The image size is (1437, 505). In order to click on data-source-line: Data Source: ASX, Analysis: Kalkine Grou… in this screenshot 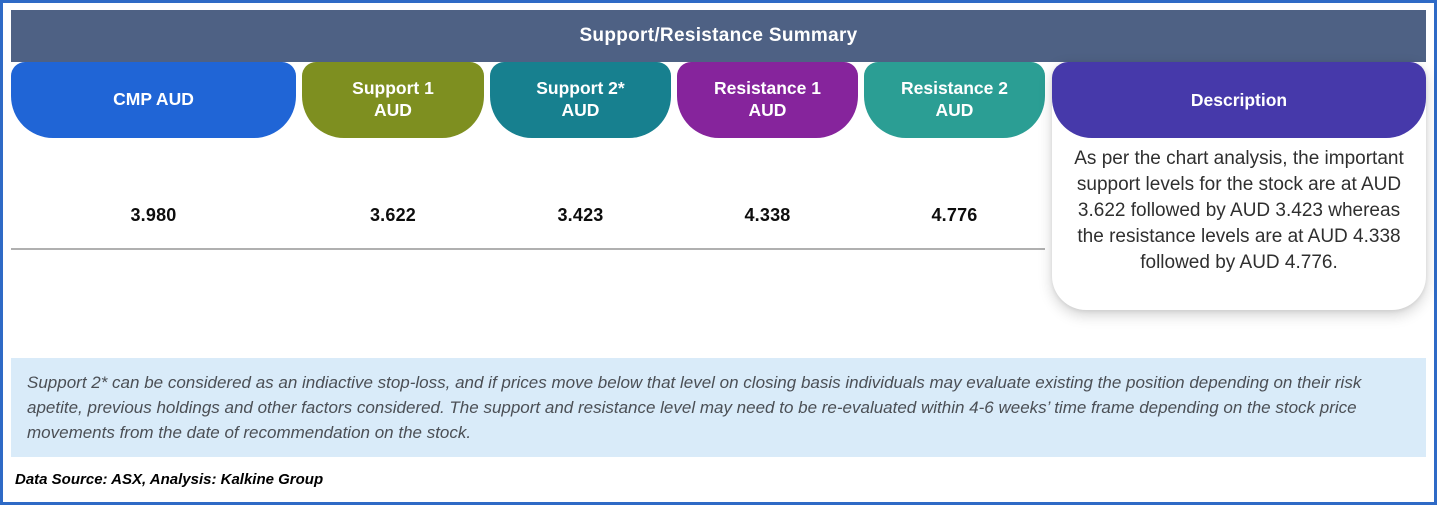, I will do `click(169, 480)`.